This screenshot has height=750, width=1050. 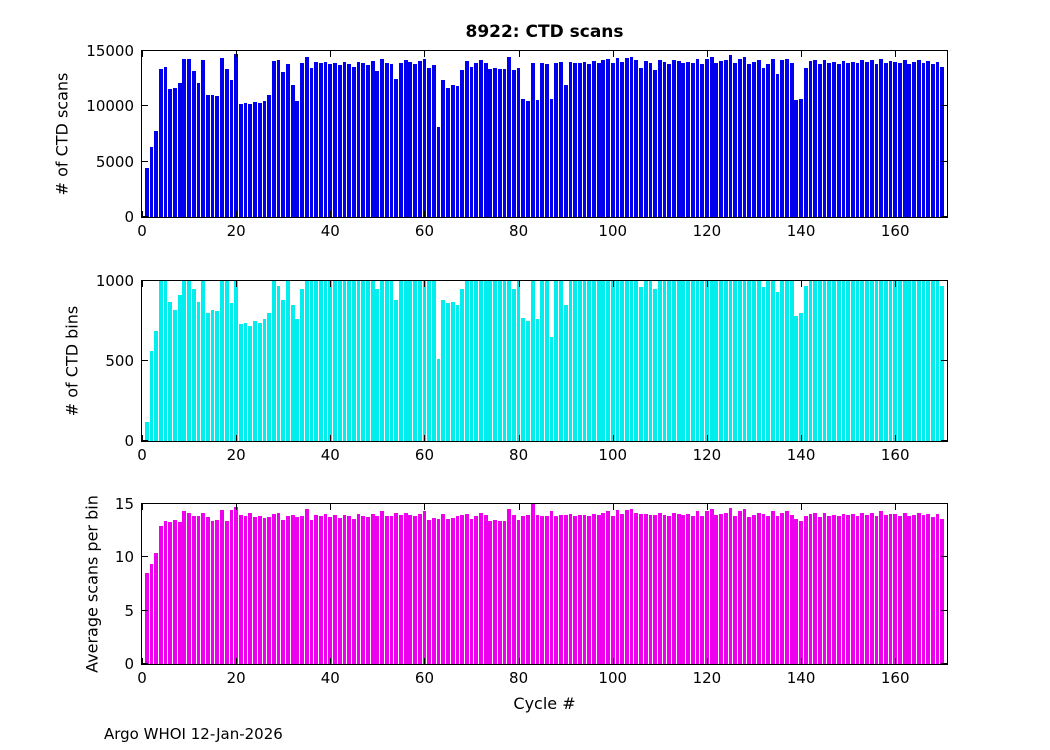 What do you see at coordinates (707, 455) in the screenshot?
I see `x-tick-label: 120` at bounding box center [707, 455].